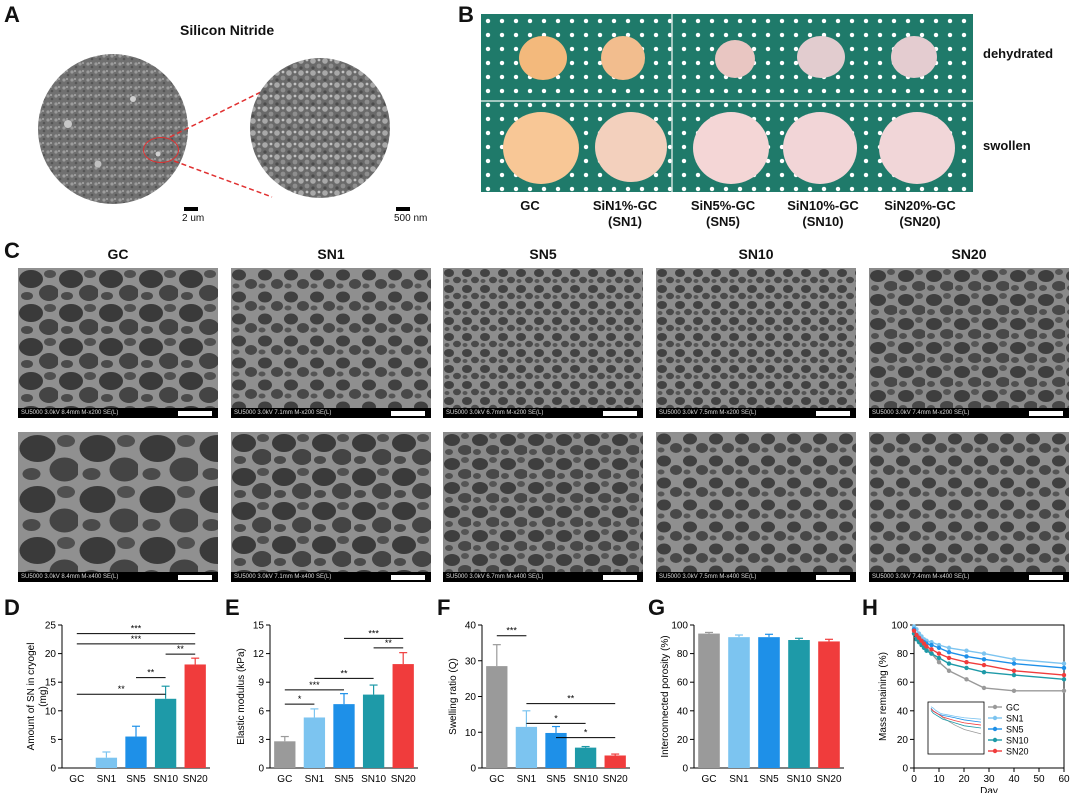  Describe the element at coordinates (995, 718) in the screenshot. I see `legend-marker-sn1` at that location.